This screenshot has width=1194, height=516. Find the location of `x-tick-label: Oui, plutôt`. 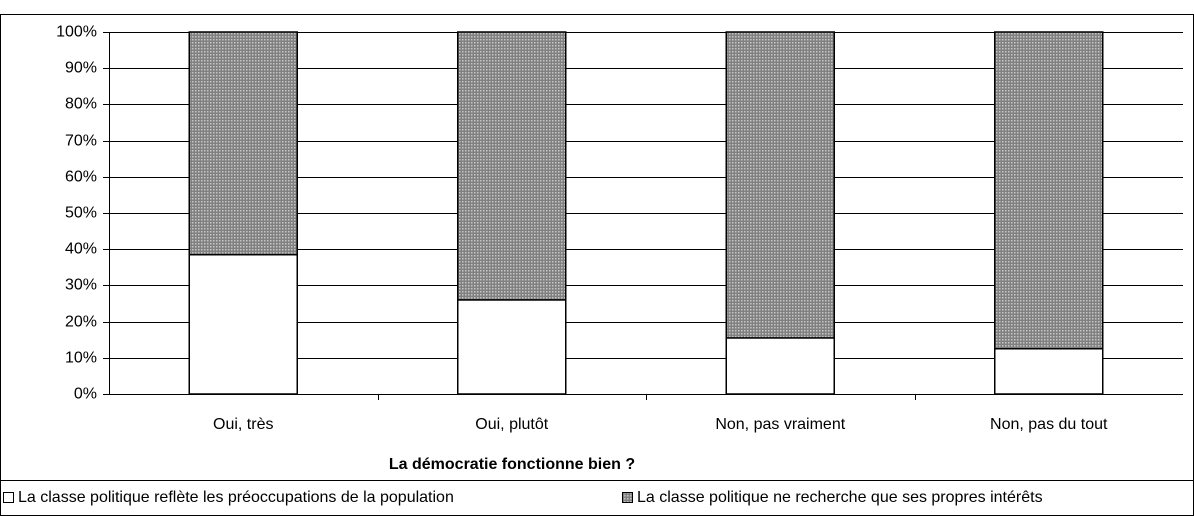

x-tick-label: Oui, plutôt is located at coordinates (511, 424).